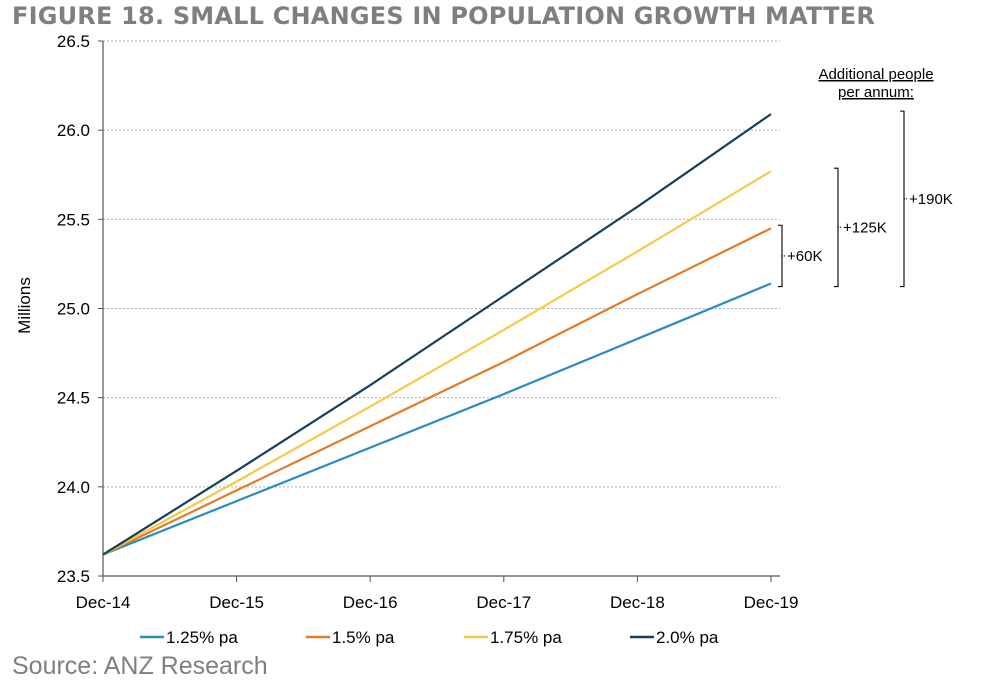 This screenshot has width=988, height=694. I want to click on annotation-header-line: Additional people, so click(875, 74).